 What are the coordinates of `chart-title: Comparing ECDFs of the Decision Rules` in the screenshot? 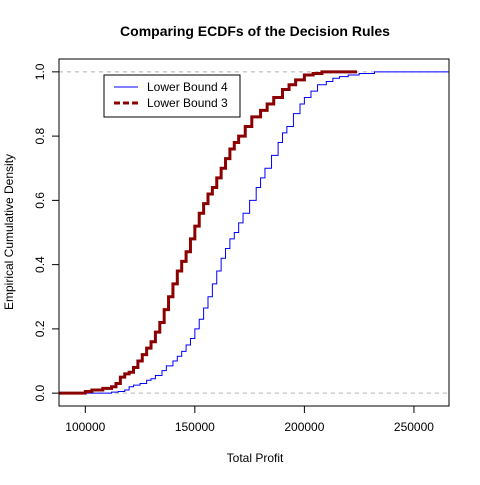 It's located at (255, 31).